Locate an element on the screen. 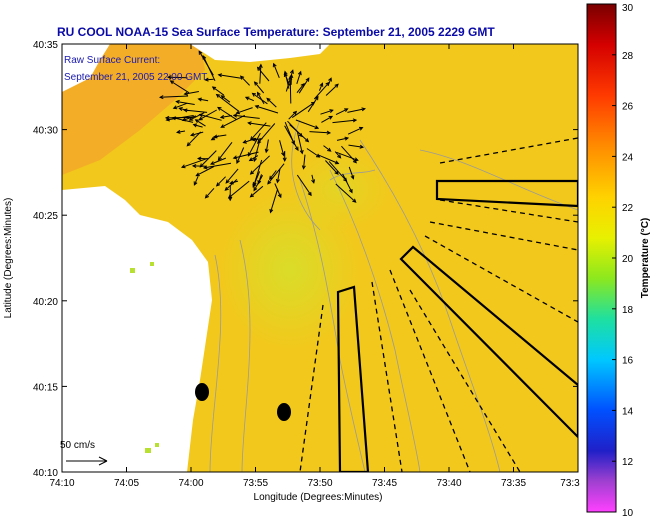  land-north-shore is located at coordinates (260, 53).